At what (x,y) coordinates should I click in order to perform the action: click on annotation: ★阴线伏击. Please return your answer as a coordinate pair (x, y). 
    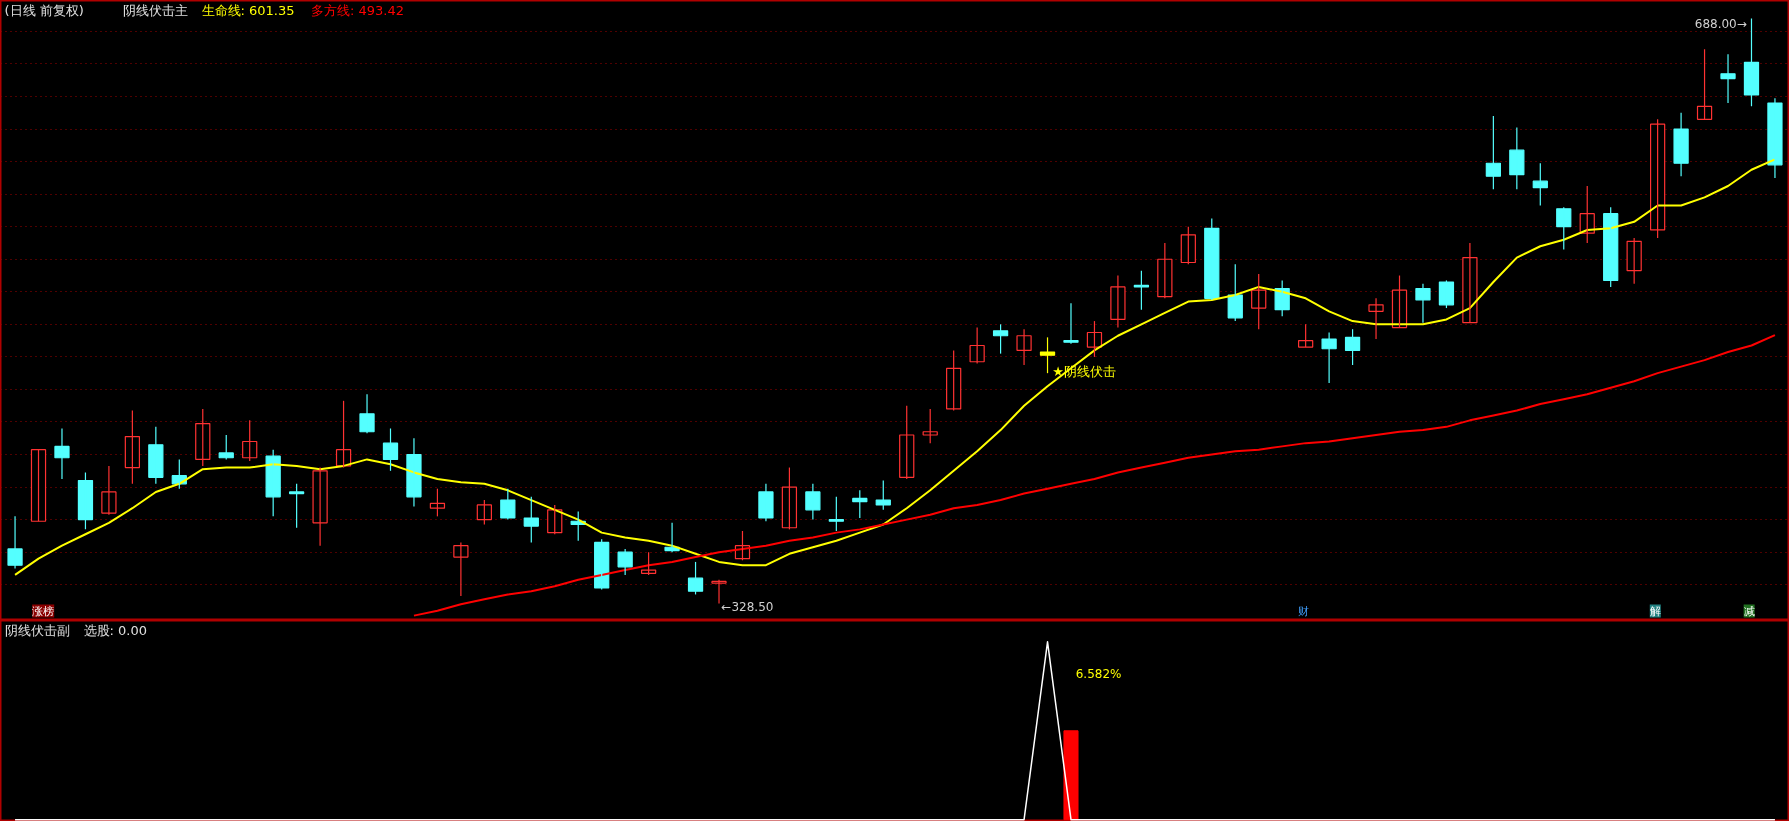
    Looking at the image, I should click on (1084, 371).